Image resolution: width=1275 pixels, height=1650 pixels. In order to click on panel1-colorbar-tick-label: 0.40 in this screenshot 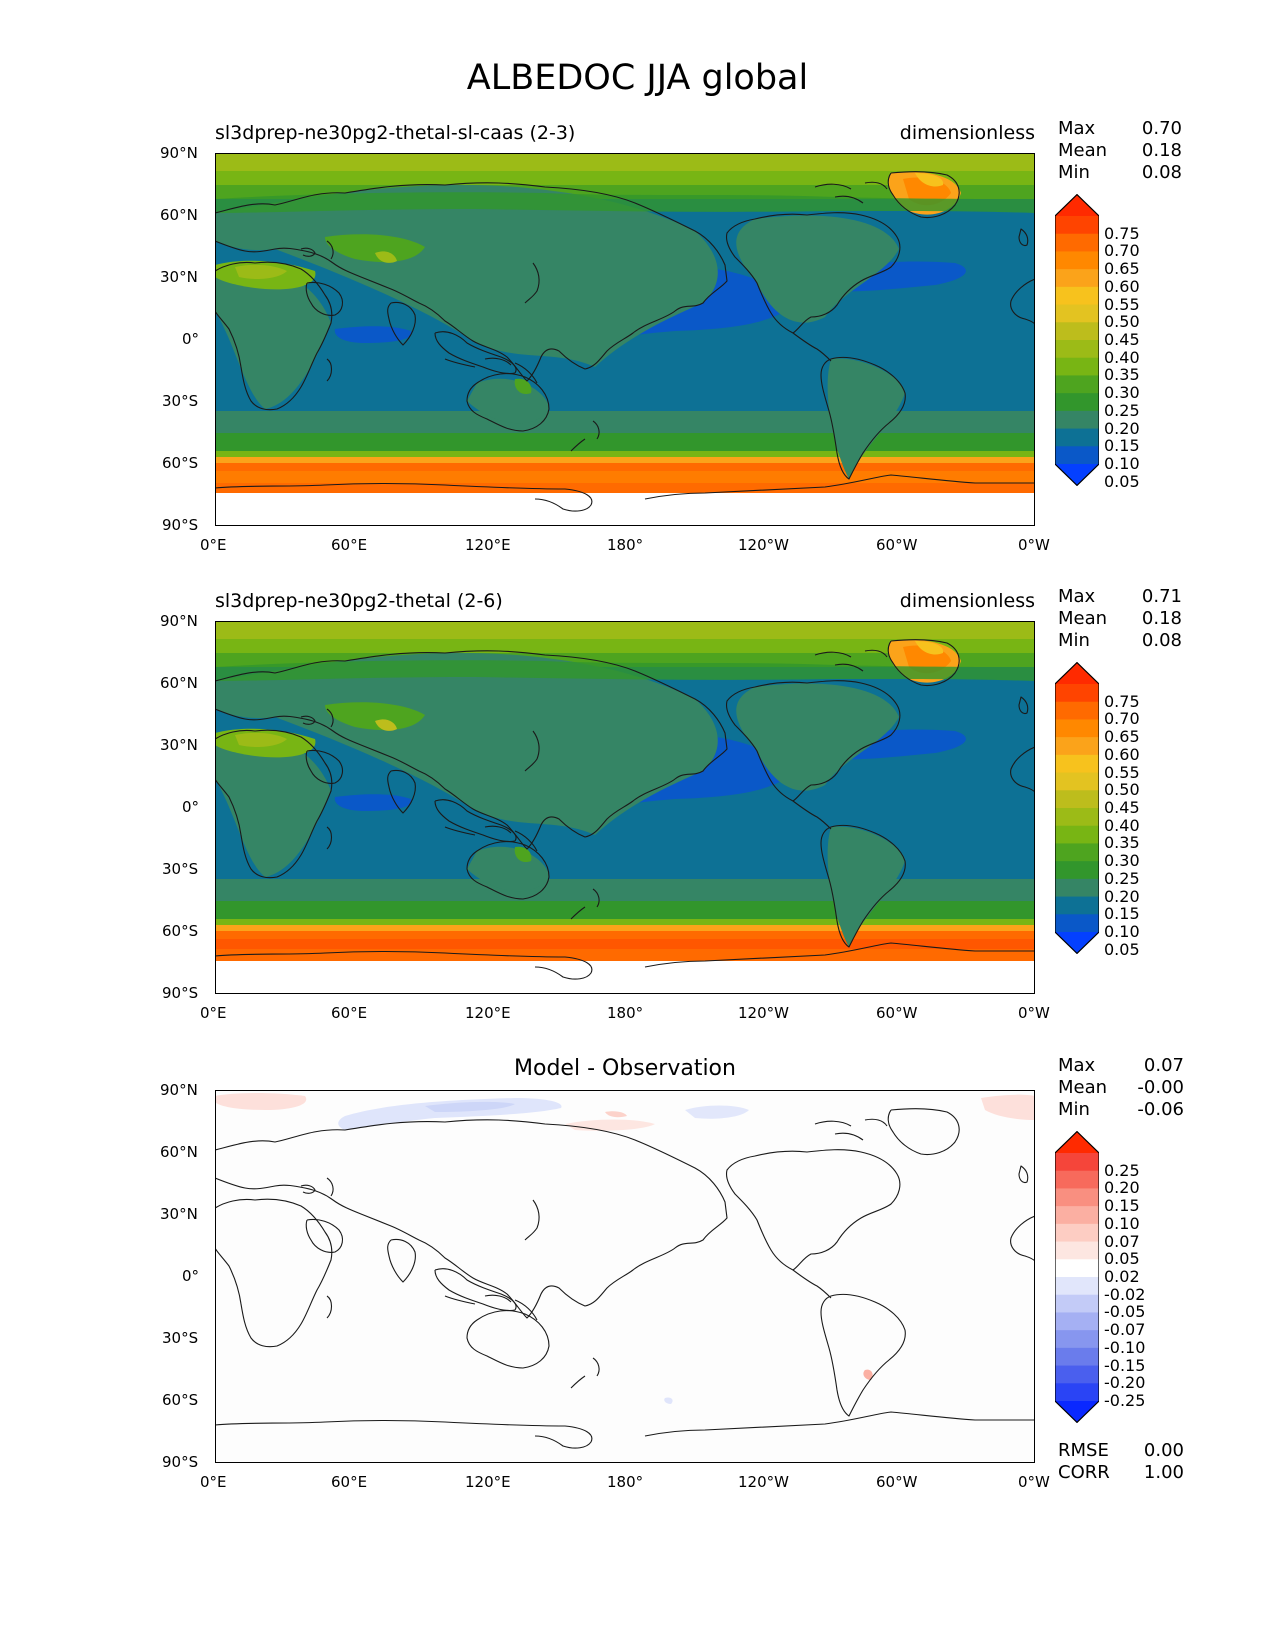, I will do `click(1122, 357)`.